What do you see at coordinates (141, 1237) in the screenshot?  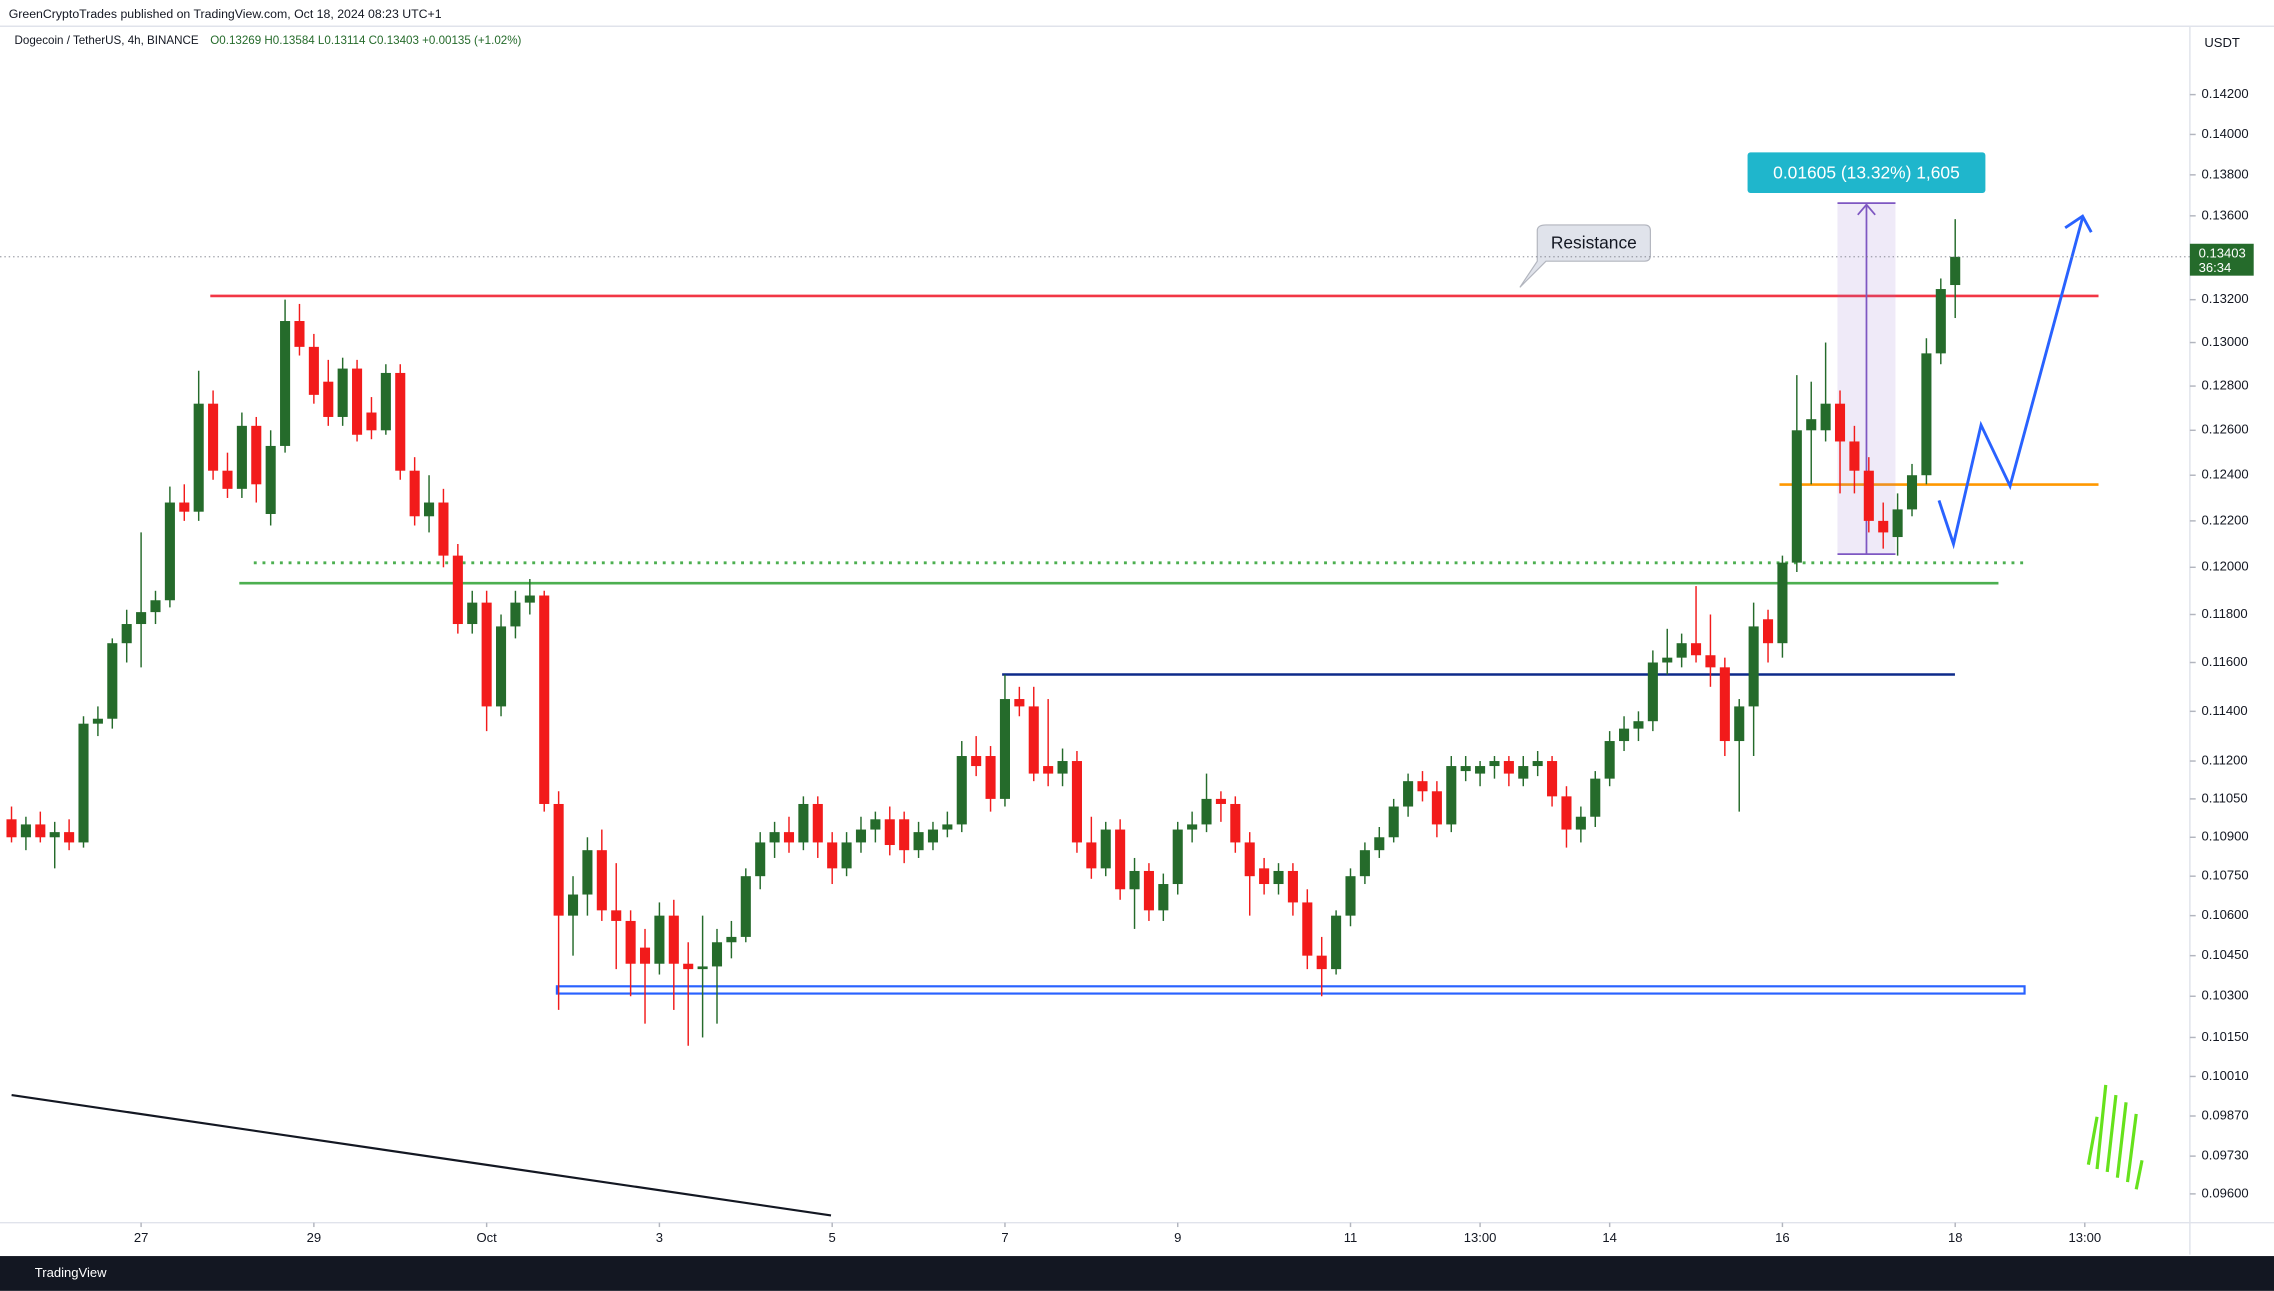 I see `x-tick-label: 27` at bounding box center [141, 1237].